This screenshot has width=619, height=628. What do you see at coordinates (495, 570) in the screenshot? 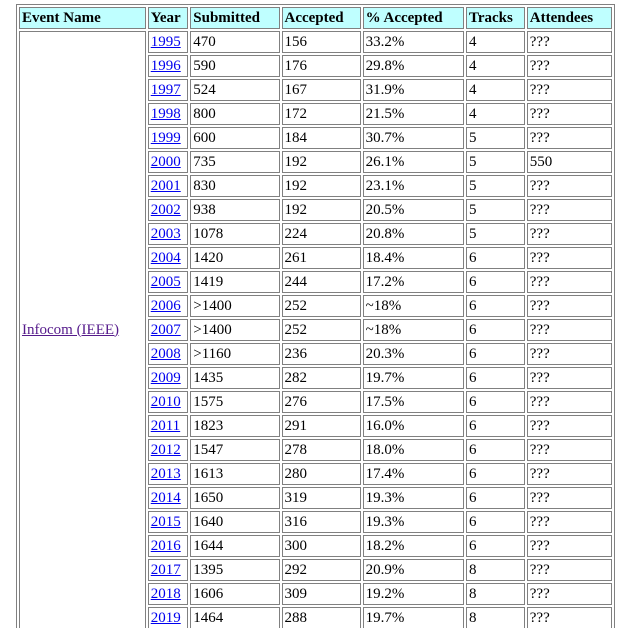
I see `tracks-cell: 8` at bounding box center [495, 570].